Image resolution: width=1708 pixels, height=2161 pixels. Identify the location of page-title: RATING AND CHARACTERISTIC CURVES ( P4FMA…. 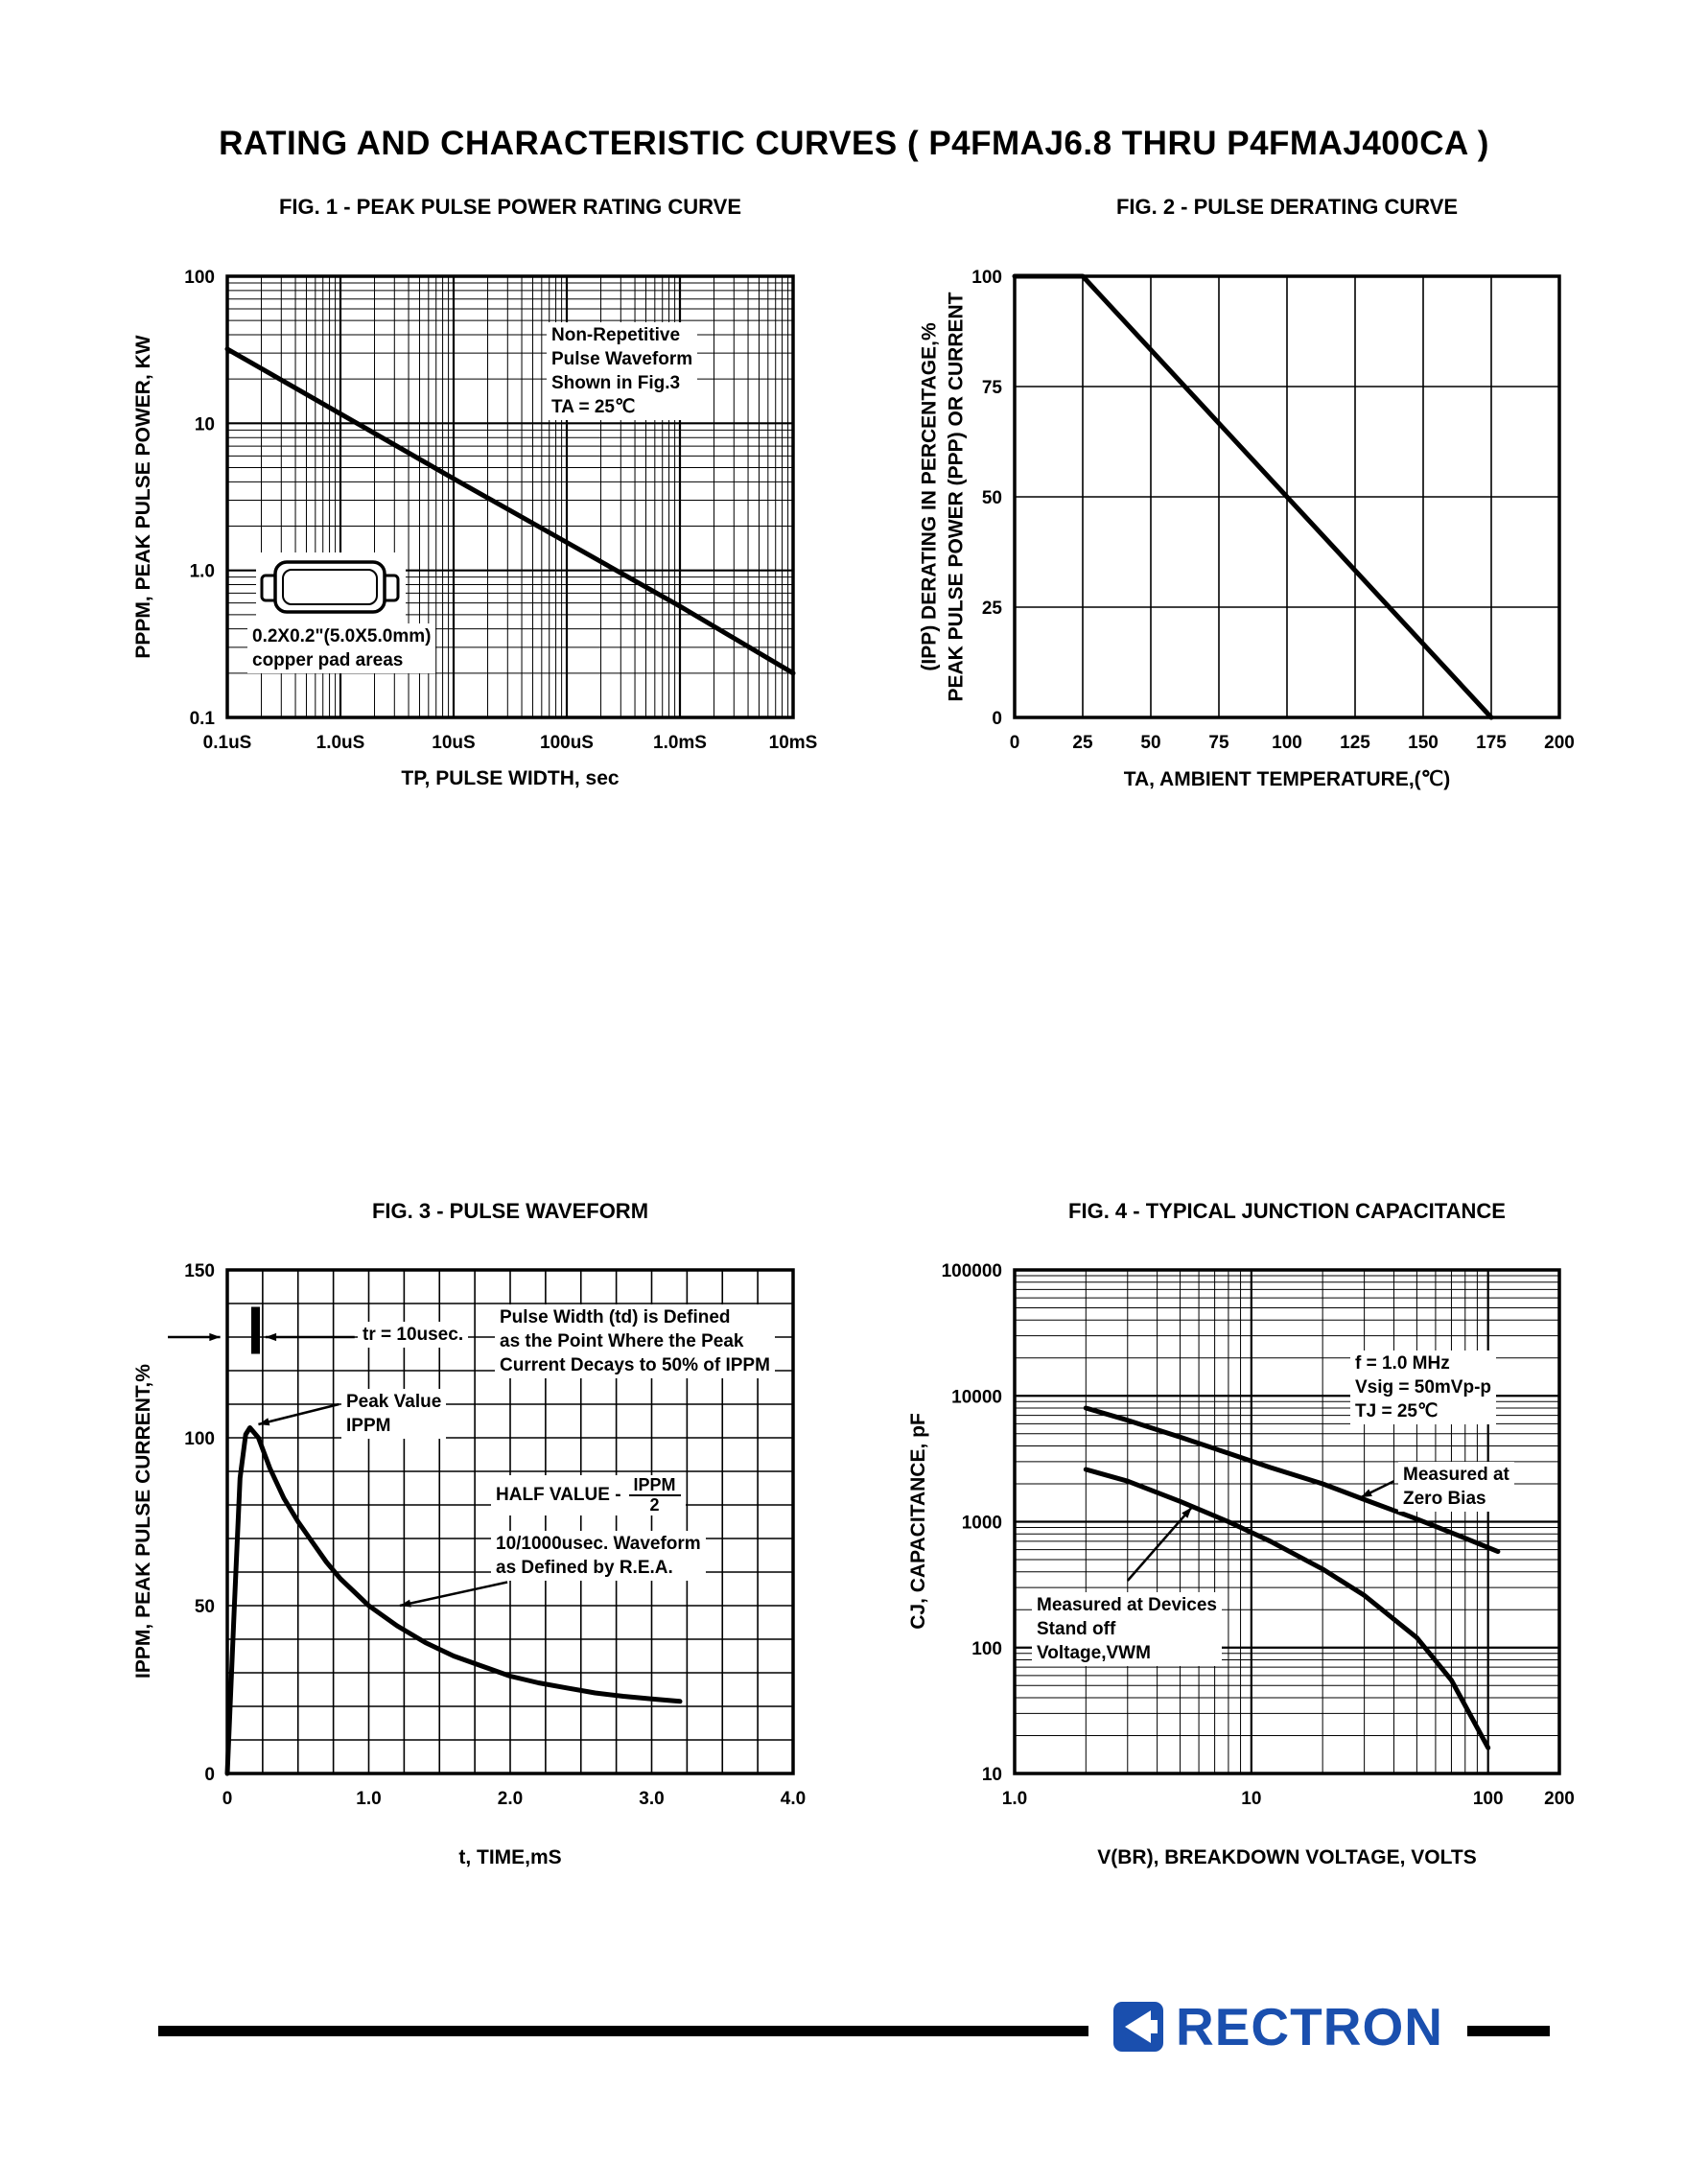
(854, 143).